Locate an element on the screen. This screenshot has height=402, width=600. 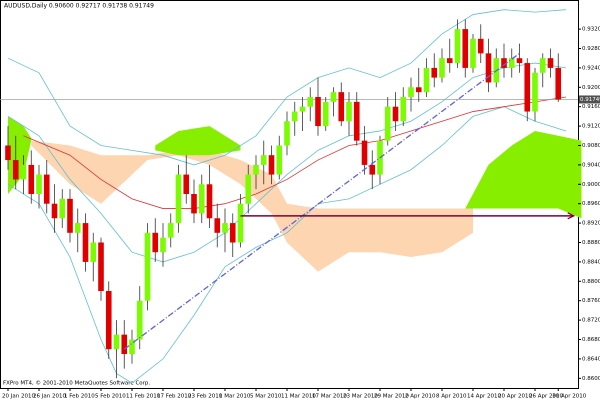
x-tick-label: 2 Apr 2010 is located at coordinates (420, 397).